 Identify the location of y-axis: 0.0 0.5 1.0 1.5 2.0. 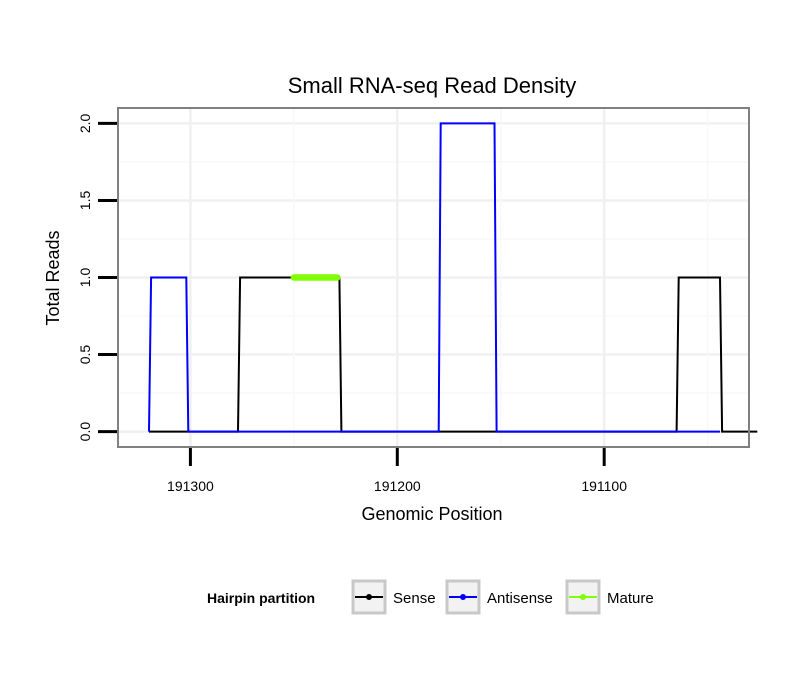
(97, 277).